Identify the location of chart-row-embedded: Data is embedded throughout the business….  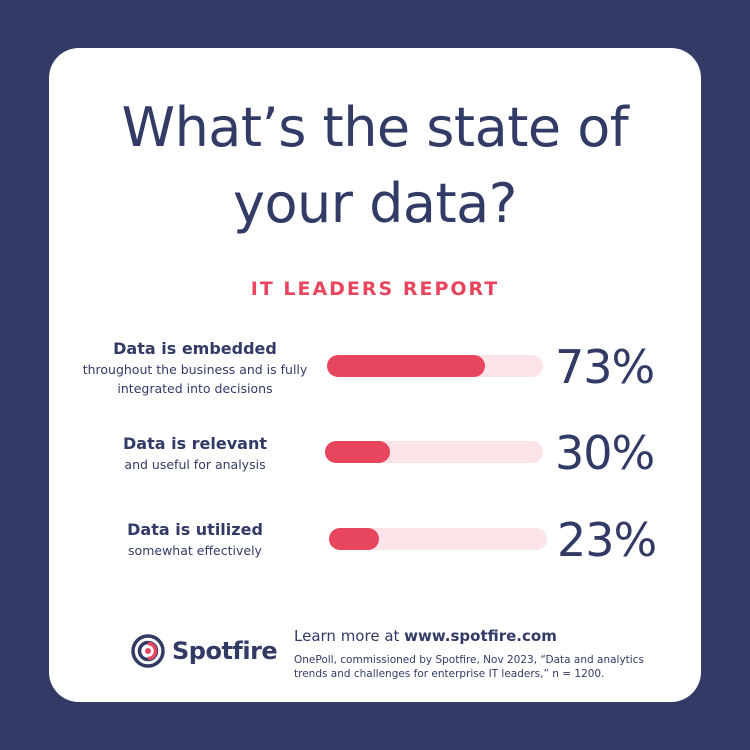
(375, 378).